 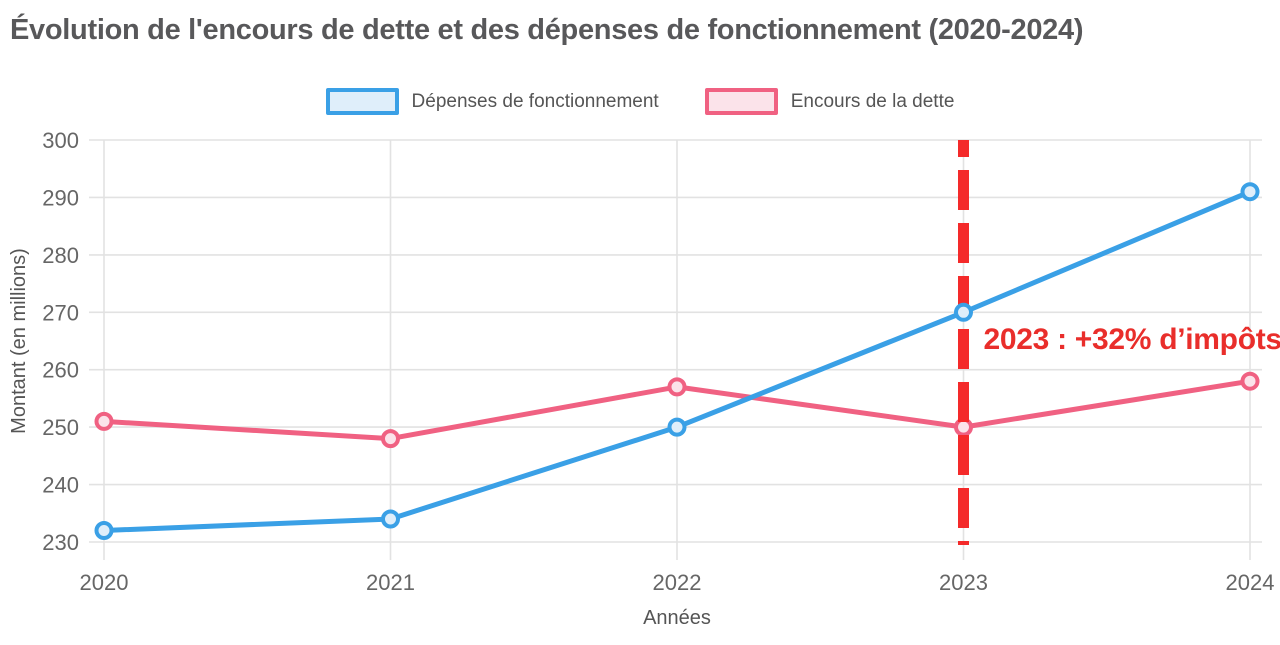 What do you see at coordinates (677, 618) in the screenshot?
I see `x-axis-title: Années` at bounding box center [677, 618].